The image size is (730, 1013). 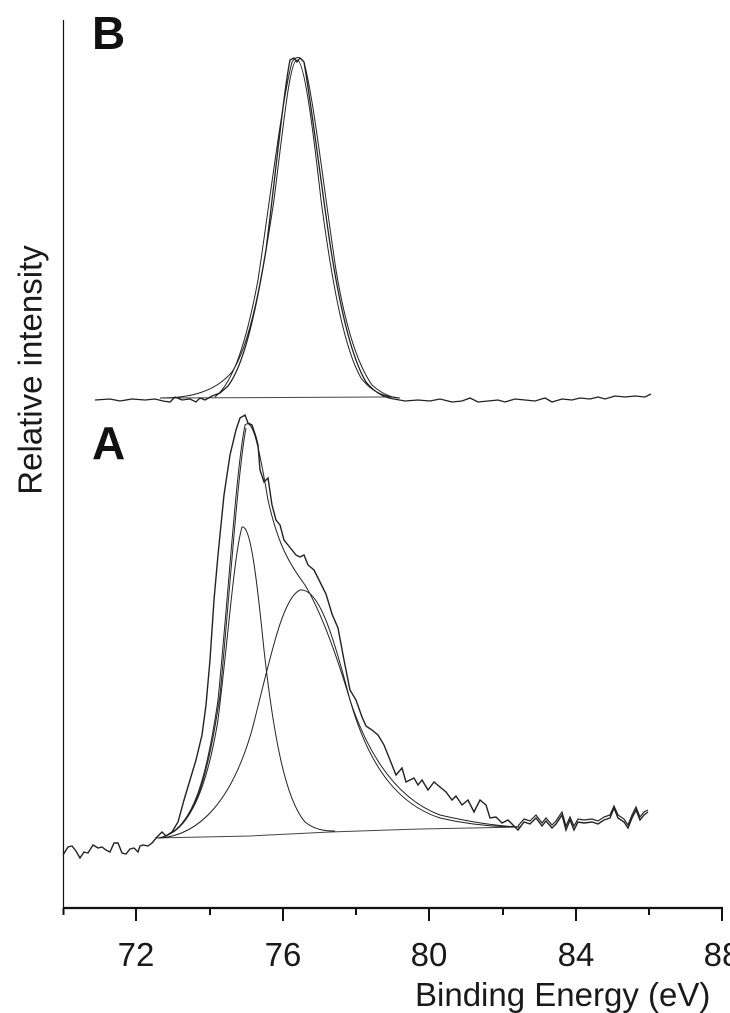 I want to click on x-ticks, so click(x=392, y=914).